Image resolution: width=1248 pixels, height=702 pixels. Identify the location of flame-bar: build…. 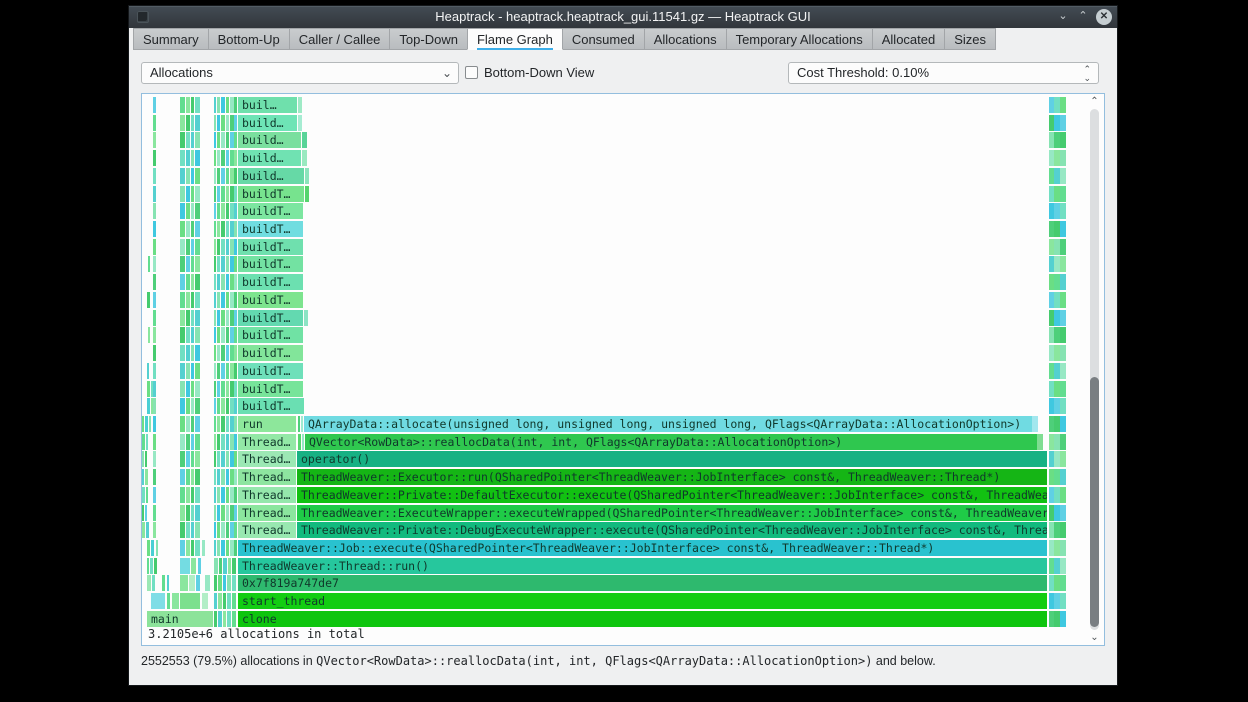
(271, 175).